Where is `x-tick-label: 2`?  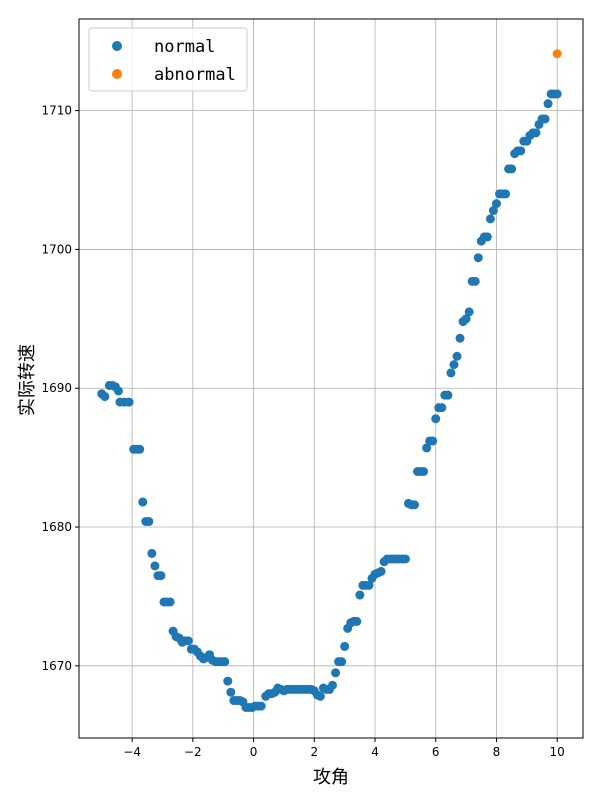 x-tick-label: 2 is located at coordinates (314, 752).